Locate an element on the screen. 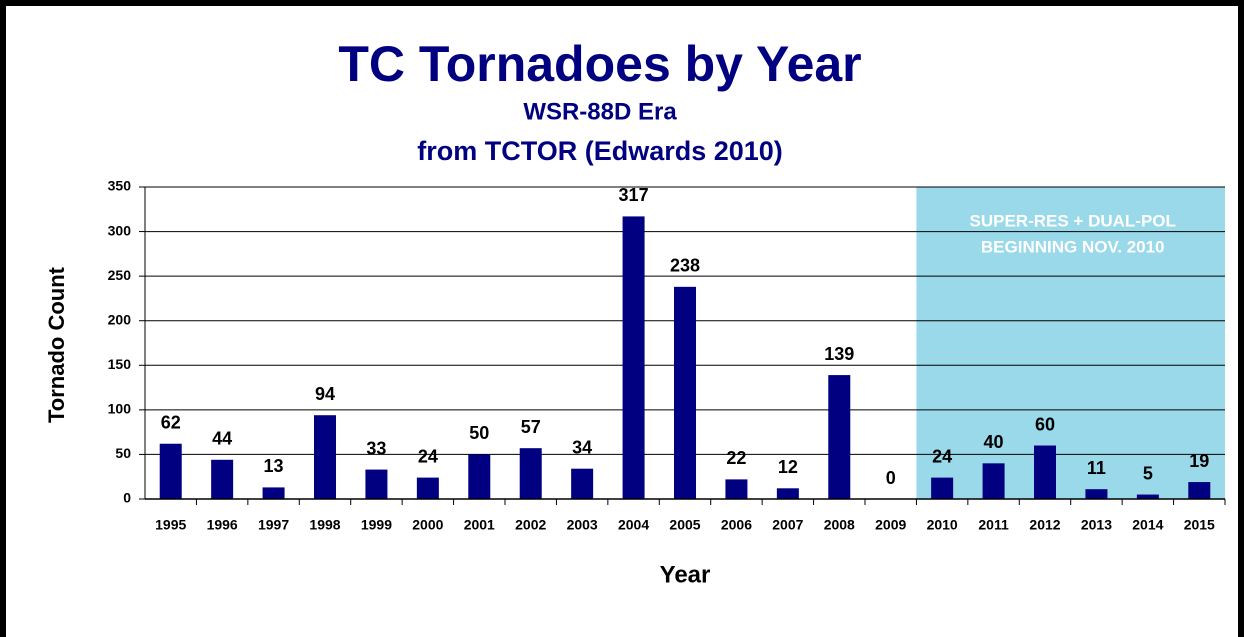 Image resolution: width=1244 pixels, height=637 pixels. data-label: 317 is located at coordinates (634, 195).